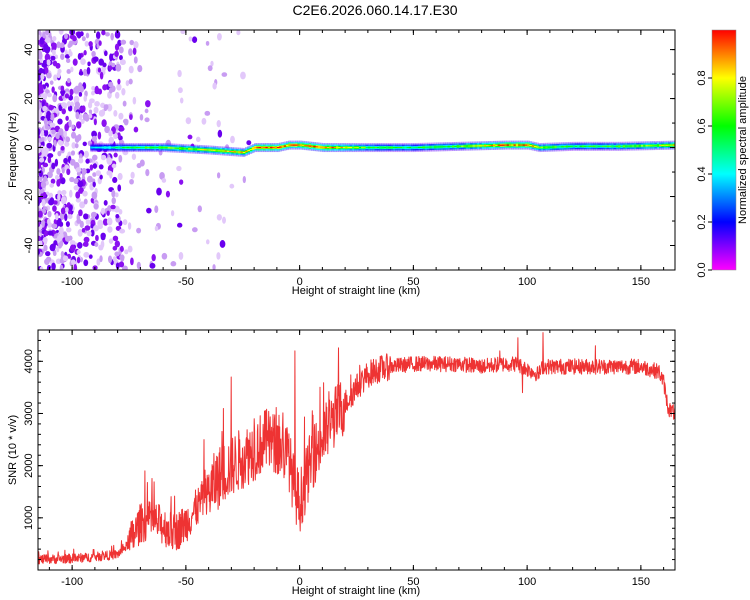 This screenshot has height=600, width=750. I want to click on snr-ytick-label: 2000, so click(29, 465).